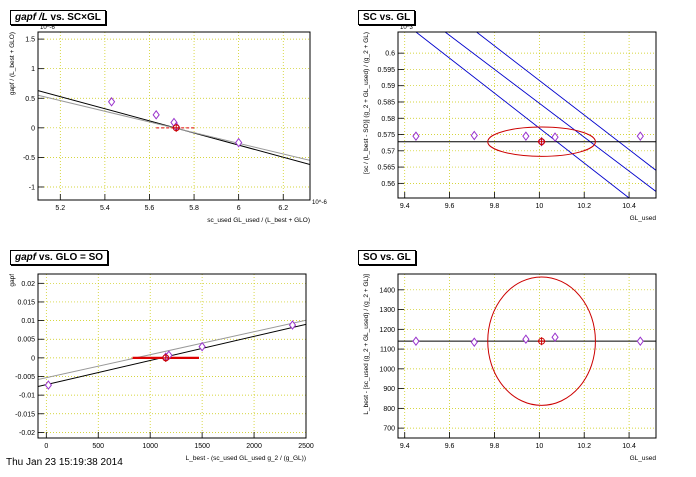 Image resolution: width=696 pixels, height=477 pixels. Describe the element at coordinates (28, 321) in the screenshot. I see `y-tick-label: 0.01` at that location.